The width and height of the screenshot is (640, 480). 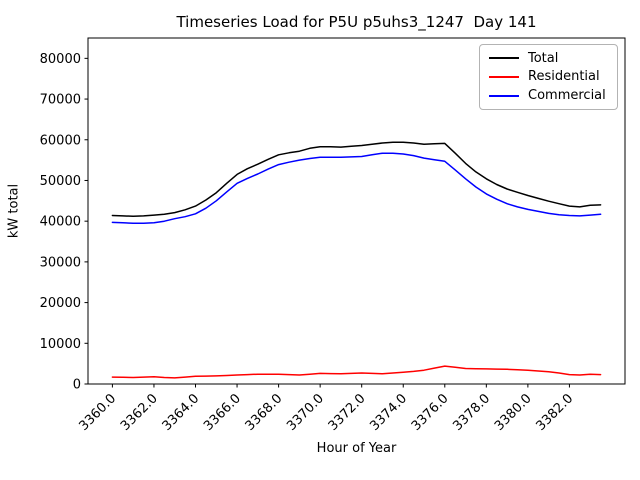 I want to click on x-axis-label: Hour of Year, so click(x=356, y=448).